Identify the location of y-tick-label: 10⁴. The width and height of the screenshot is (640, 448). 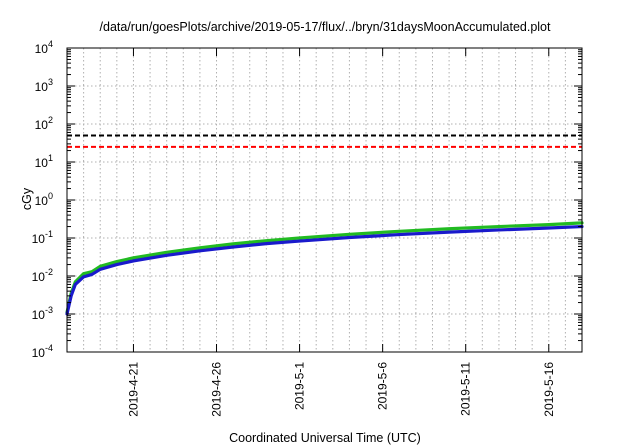
(44, 47).